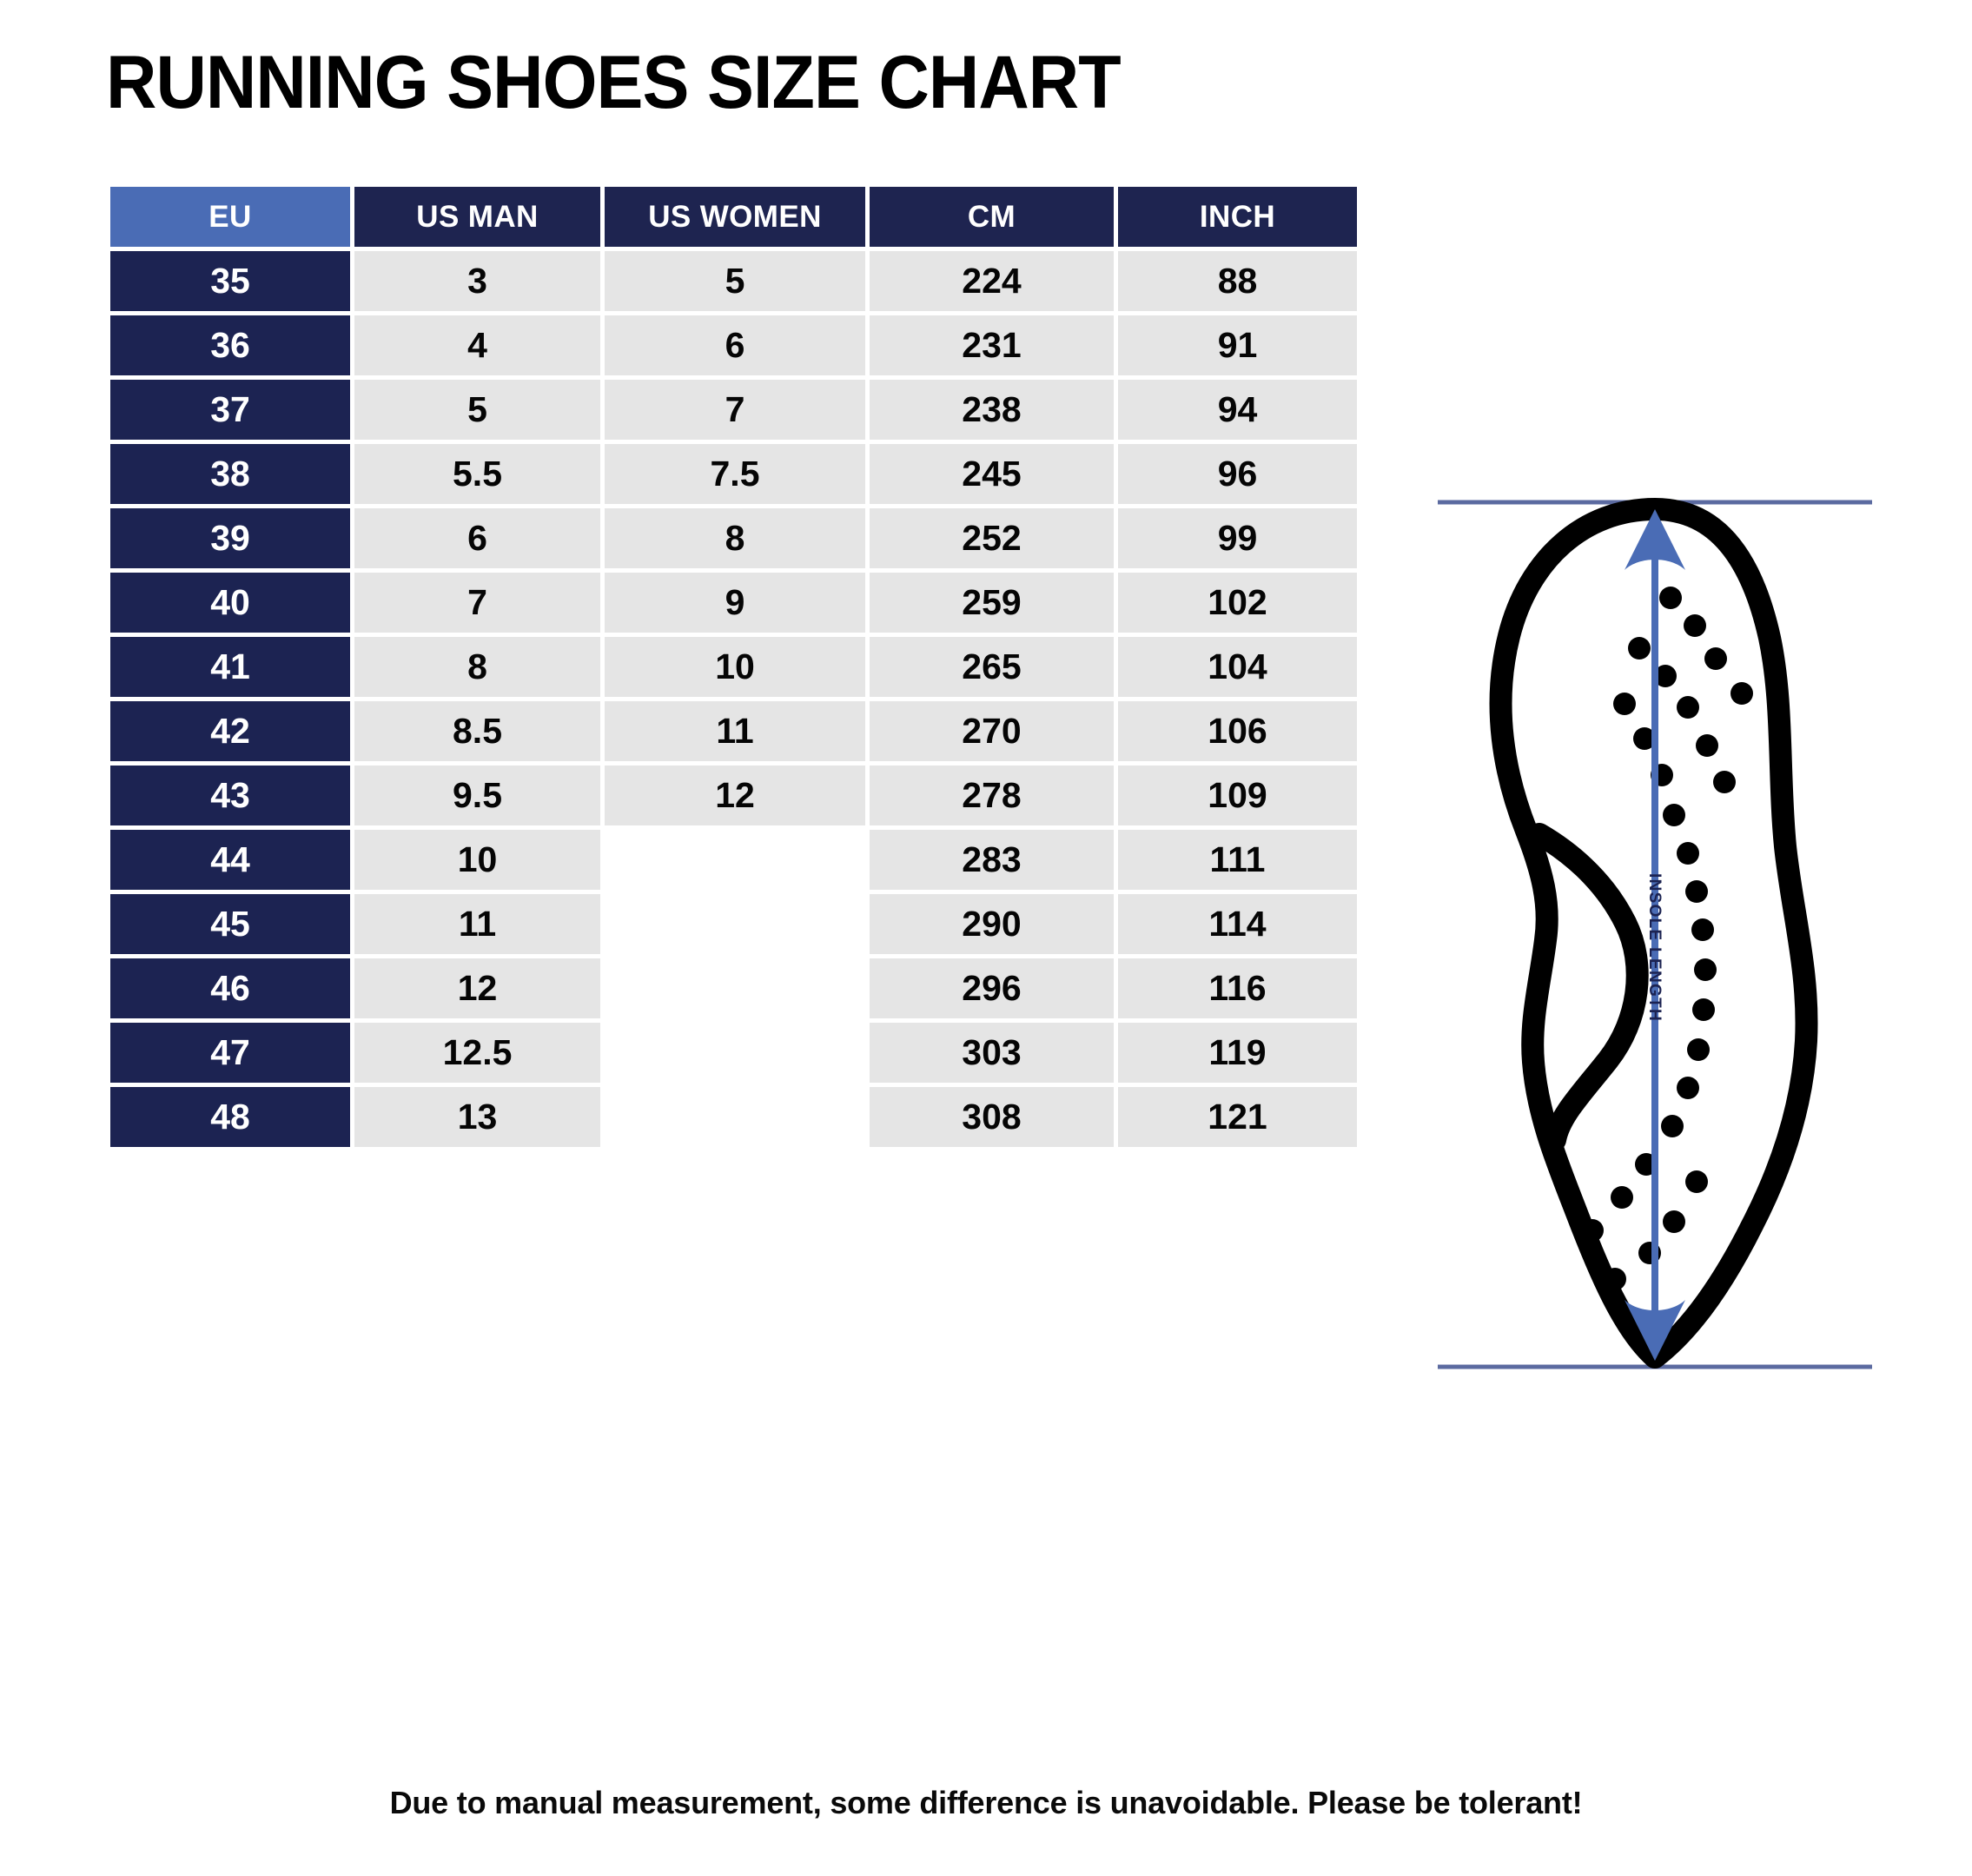  I want to click on cell-us-women: 7.5, so click(735, 474).